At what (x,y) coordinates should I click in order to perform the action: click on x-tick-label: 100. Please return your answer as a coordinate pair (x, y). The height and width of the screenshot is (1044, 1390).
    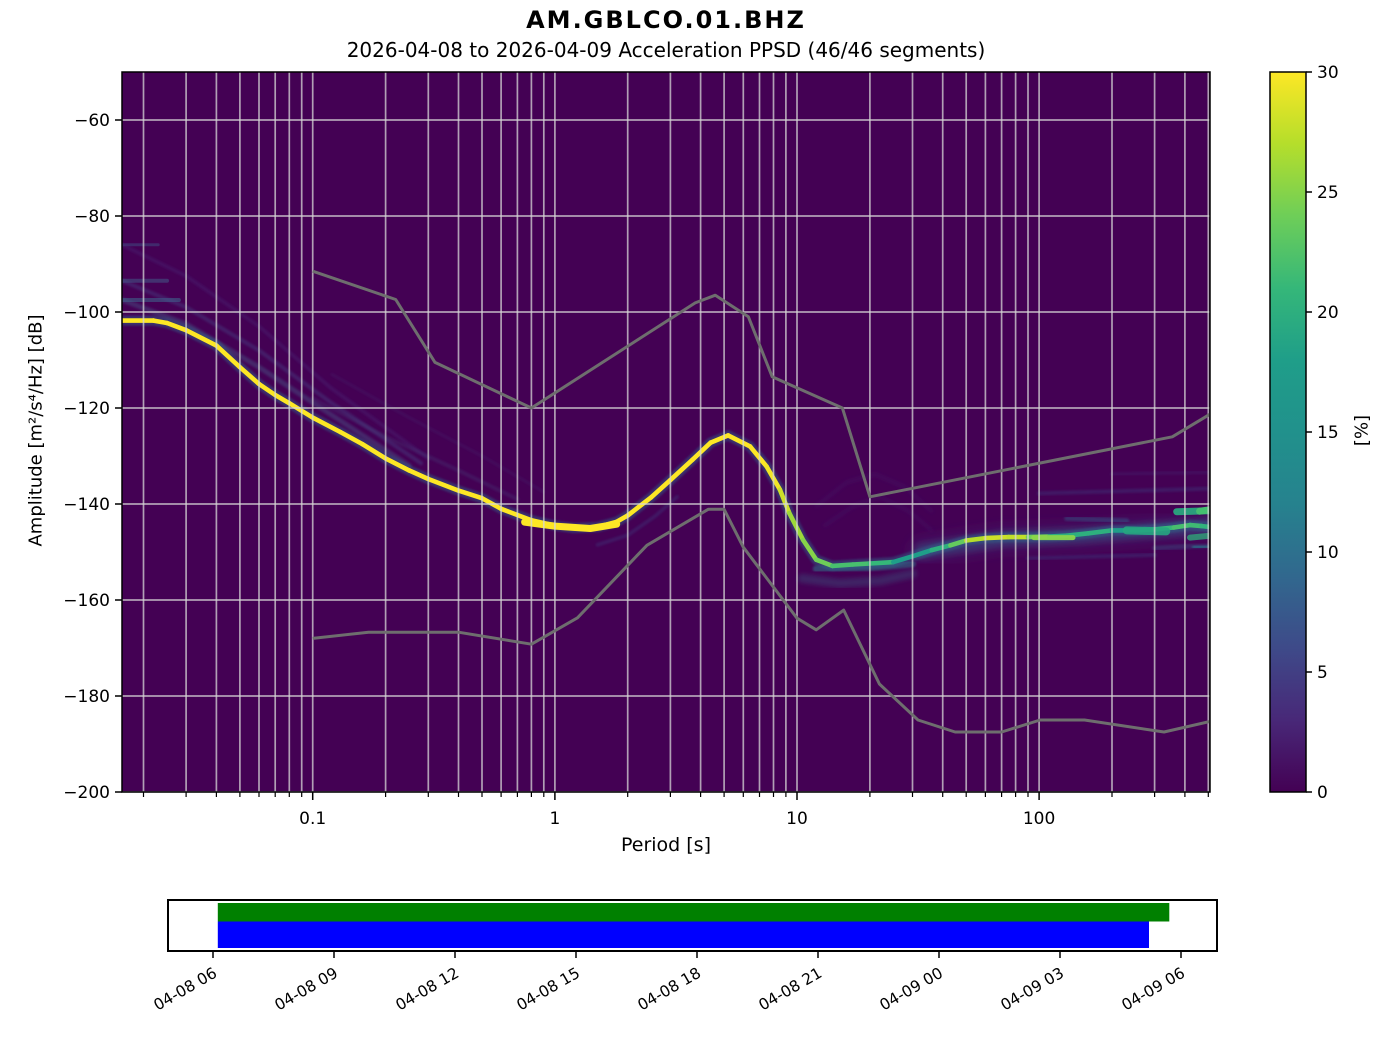
    Looking at the image, I should click on (1039, 819).